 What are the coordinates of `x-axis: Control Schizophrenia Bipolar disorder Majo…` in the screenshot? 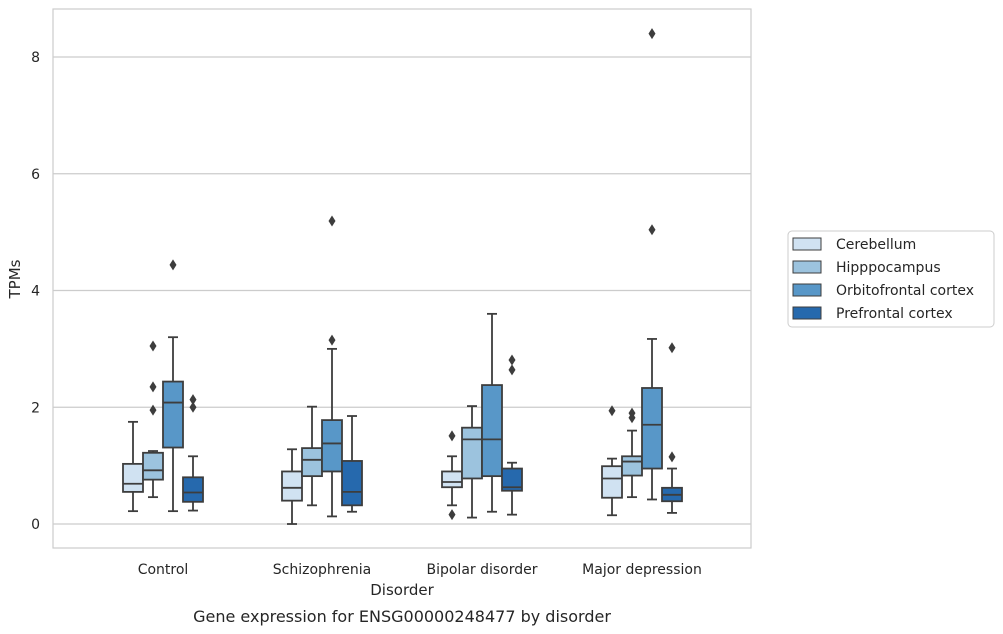 It's located at (420, 570).